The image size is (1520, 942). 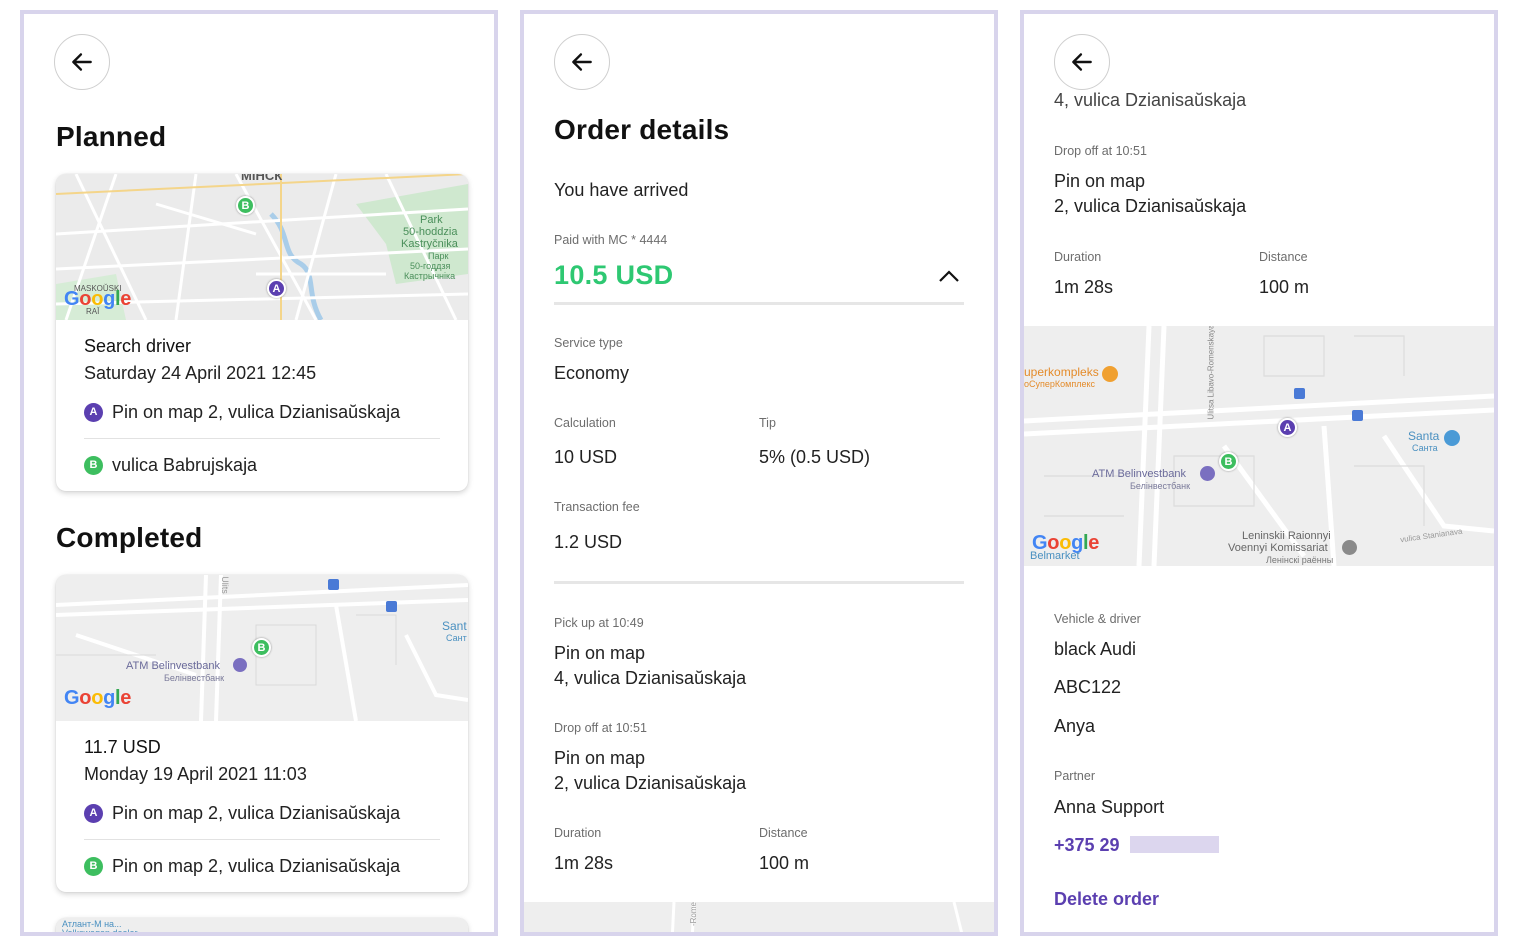 I want to click on map-label-park-5: 50-годдзя, so click(x=430, y=266).